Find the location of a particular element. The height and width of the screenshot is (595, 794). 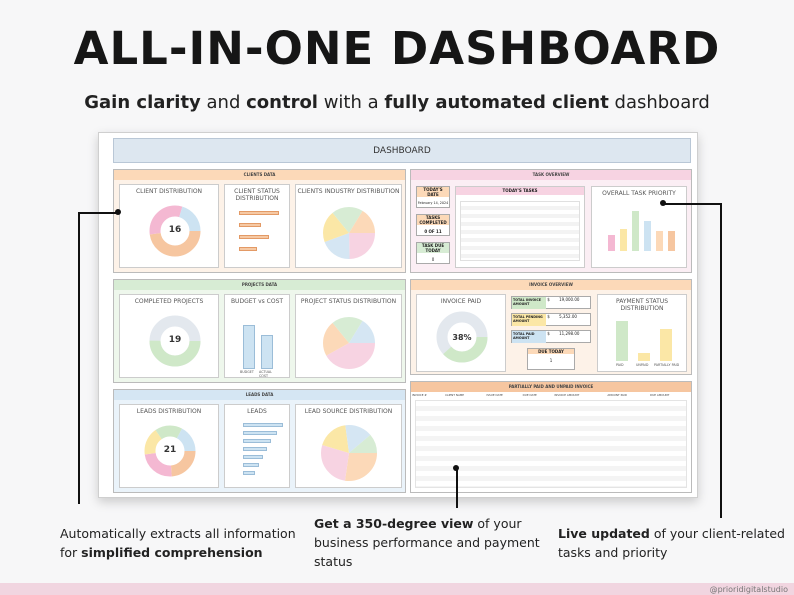

total-pending-label: TOTAL PENDING AMOUNT is located at coordinates (529, 320).